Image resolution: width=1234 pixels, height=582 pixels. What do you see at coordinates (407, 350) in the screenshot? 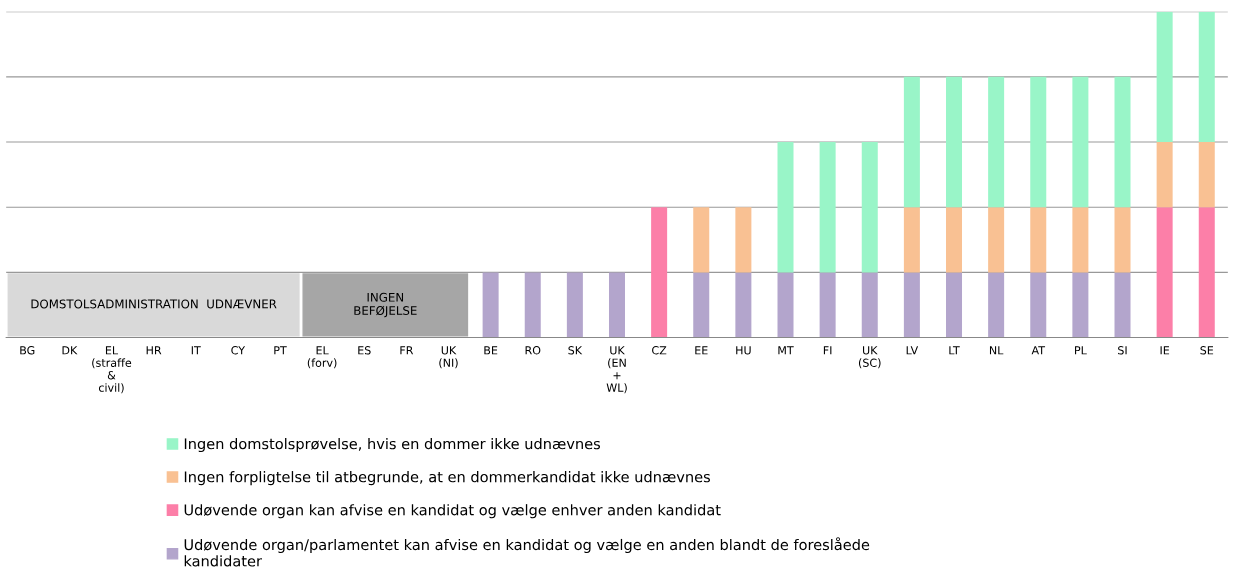
I see `x-tick-label: FR` at bounding box center [407, 350].